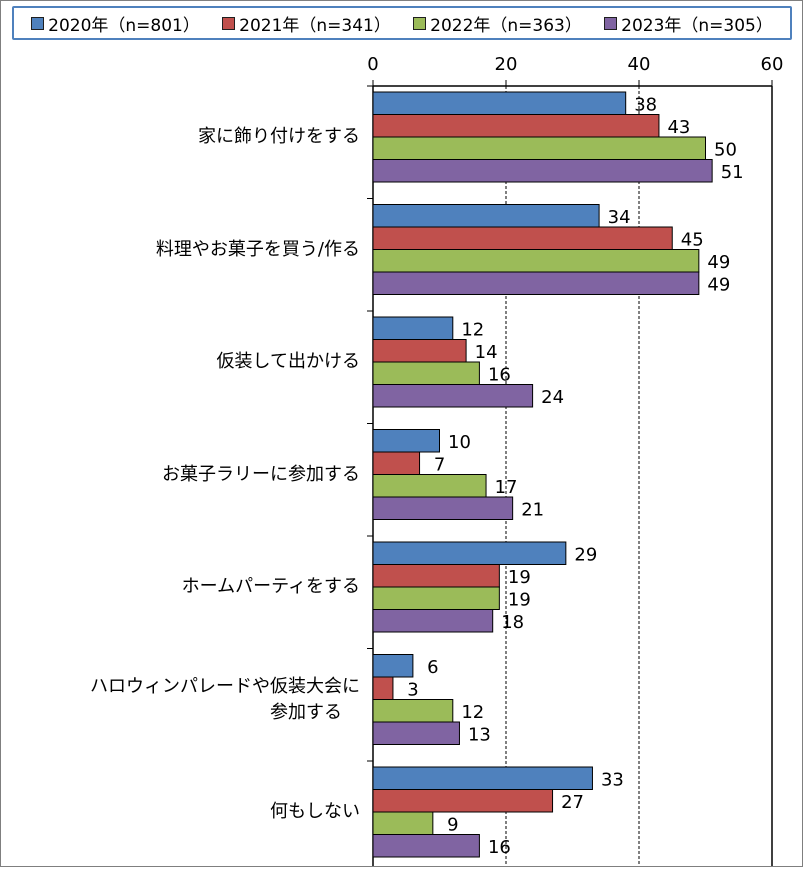 Image resolution: width=805 pixels, height=869 pixels. I want to click on category-label: 料理やお菓子を買う/作る, so click(257, 249).